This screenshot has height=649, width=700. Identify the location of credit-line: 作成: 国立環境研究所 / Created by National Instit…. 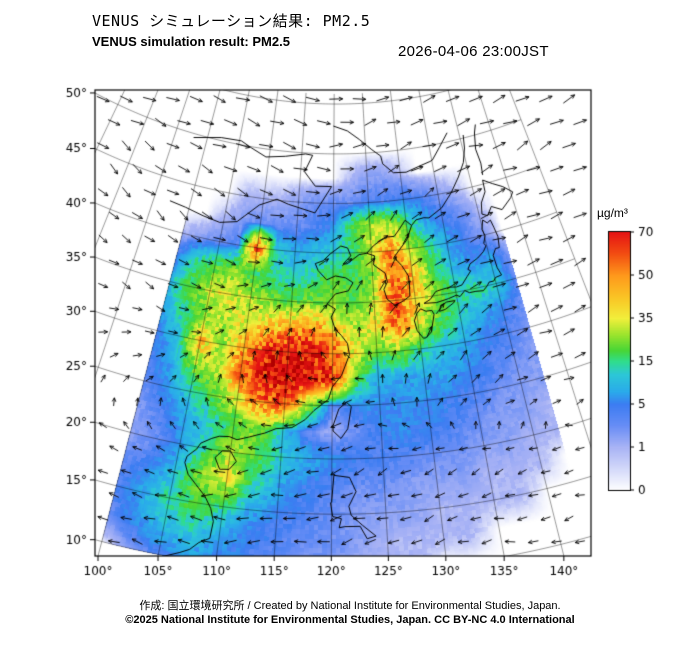
(350, 606).